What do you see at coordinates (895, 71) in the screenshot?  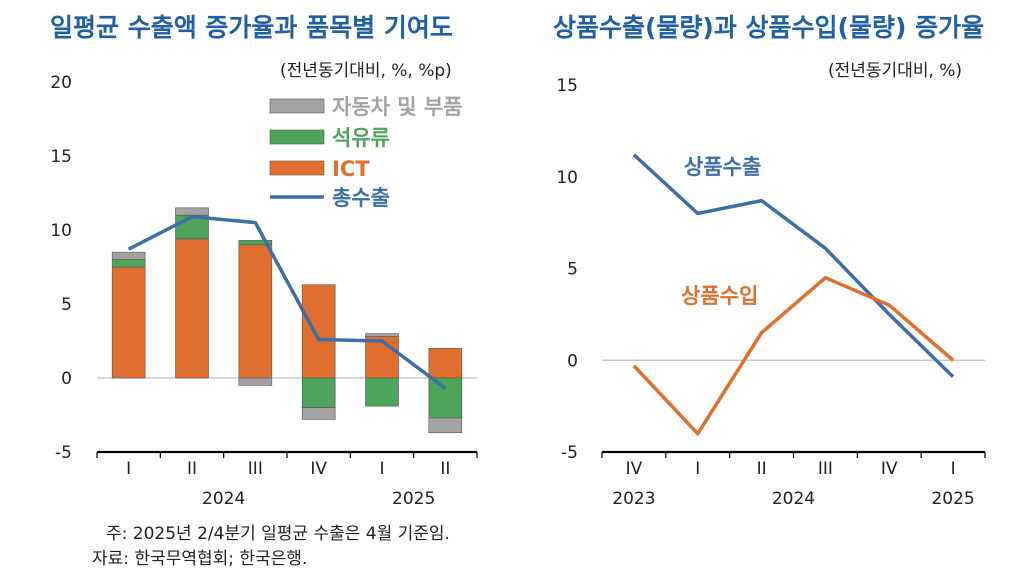 I see `right-chart-unit: (전년동기대비, %)` at bounding box center [895, 71].